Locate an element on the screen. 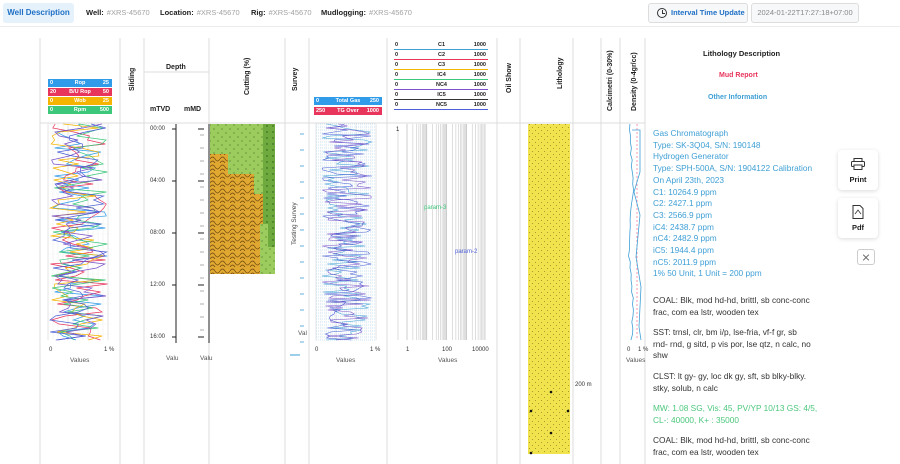 The width and height of the screenshot is (900, 464). drilling-legend-row: 0 Rpm 500 is located at coordinates (80, 110).